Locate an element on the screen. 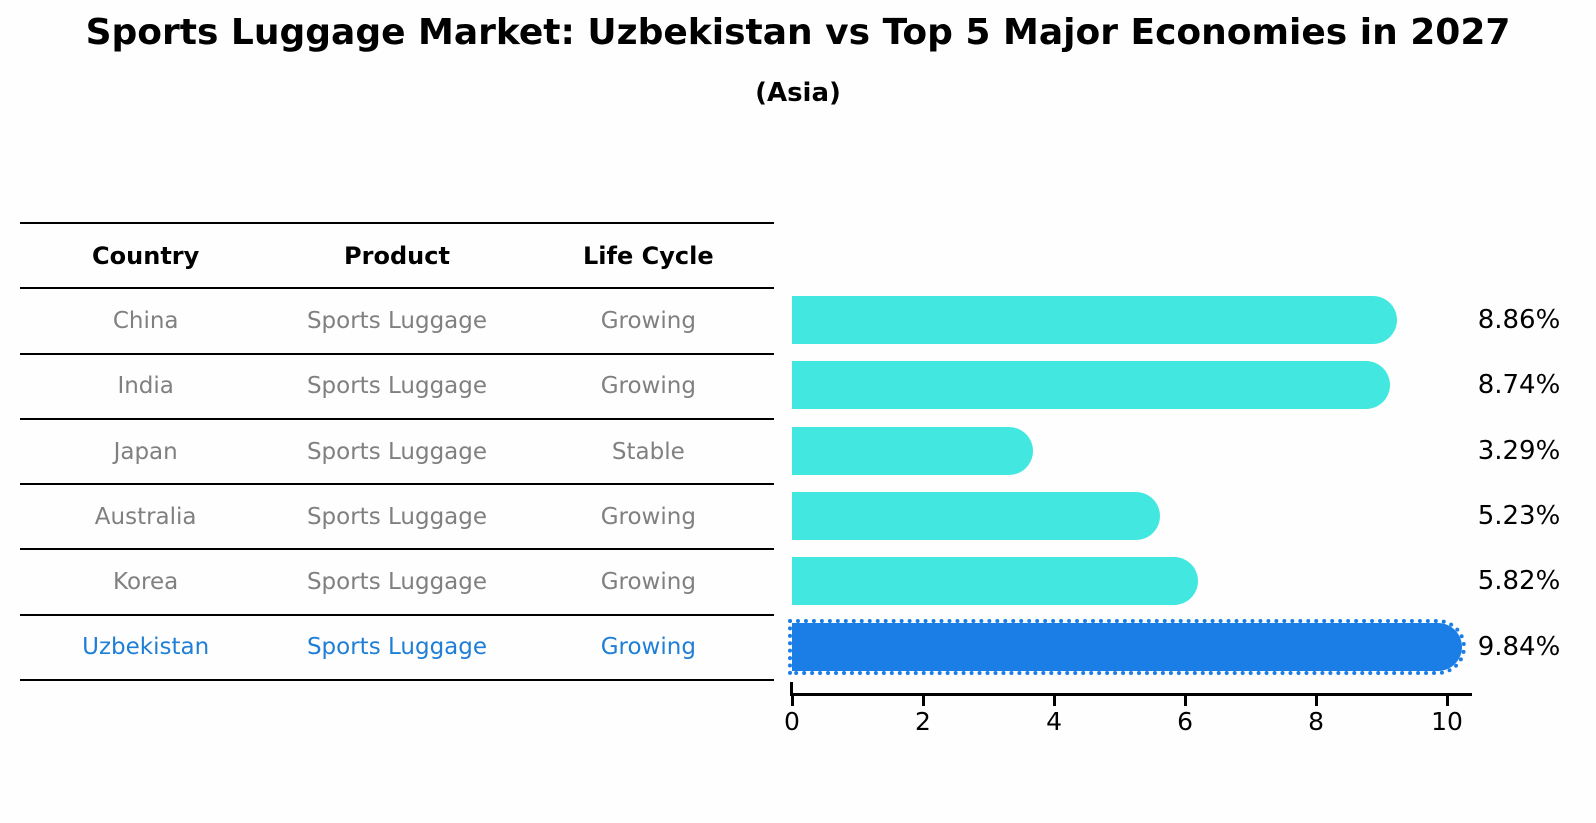 The width and height of the screenshot is (1596, 823). table-header-row: Country Product Life Cycle is located at coordinates (397, 257).